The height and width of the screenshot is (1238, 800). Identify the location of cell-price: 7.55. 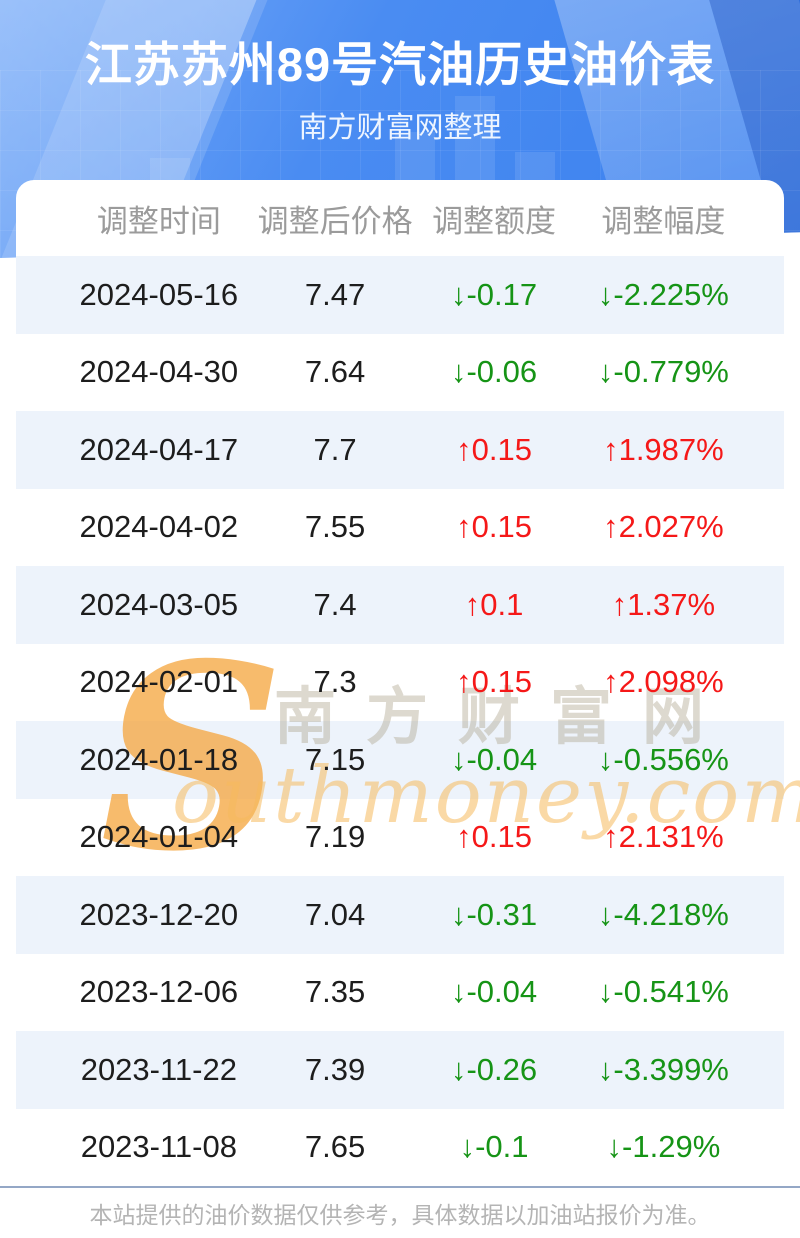
(335, 527).